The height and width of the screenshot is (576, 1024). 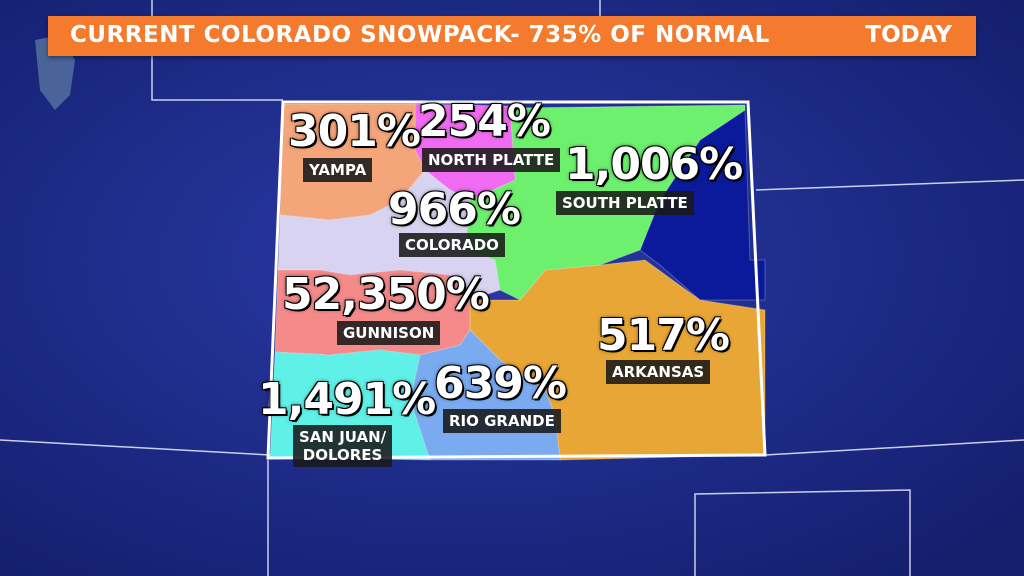 What do you see at coordinates (625, 203) in the screenshot?
I see `south-platte-label: SOUTH PLATTE` at bounding box center [625, 203].